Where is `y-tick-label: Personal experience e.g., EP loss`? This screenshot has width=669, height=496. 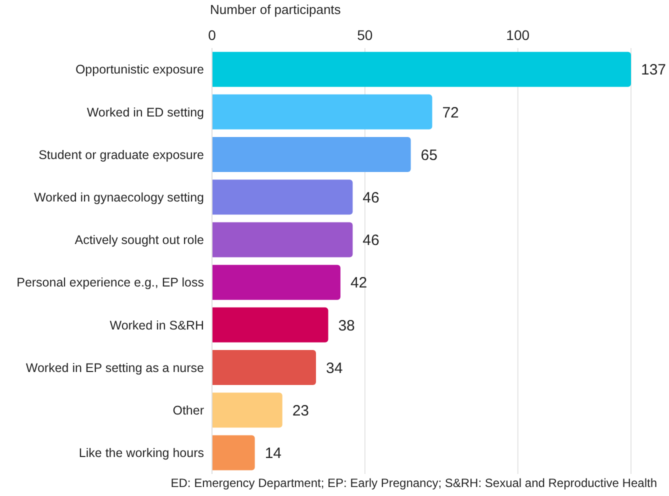
y-tick-label: Personal experience e.g., EP loss is located at coordinates (110, 283).